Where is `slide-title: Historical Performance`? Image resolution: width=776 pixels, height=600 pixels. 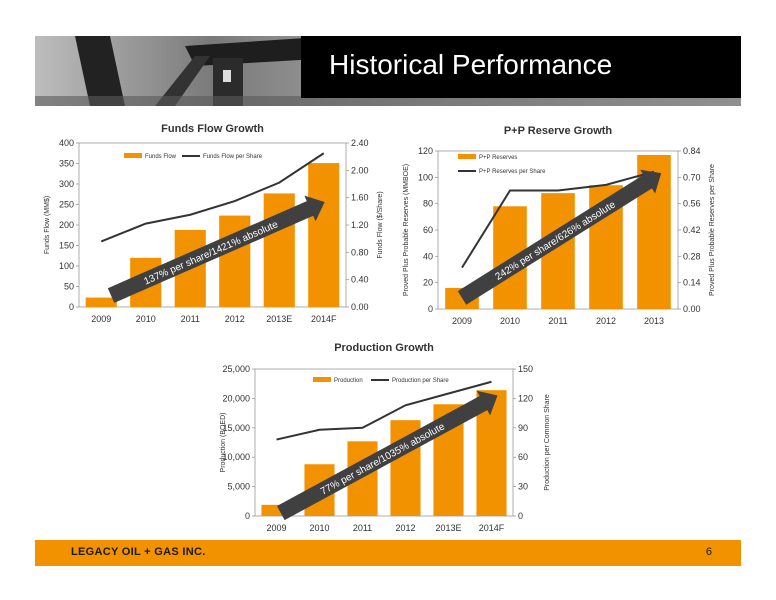 slide-title: Historical Performance is located at coordinates (471, 64).